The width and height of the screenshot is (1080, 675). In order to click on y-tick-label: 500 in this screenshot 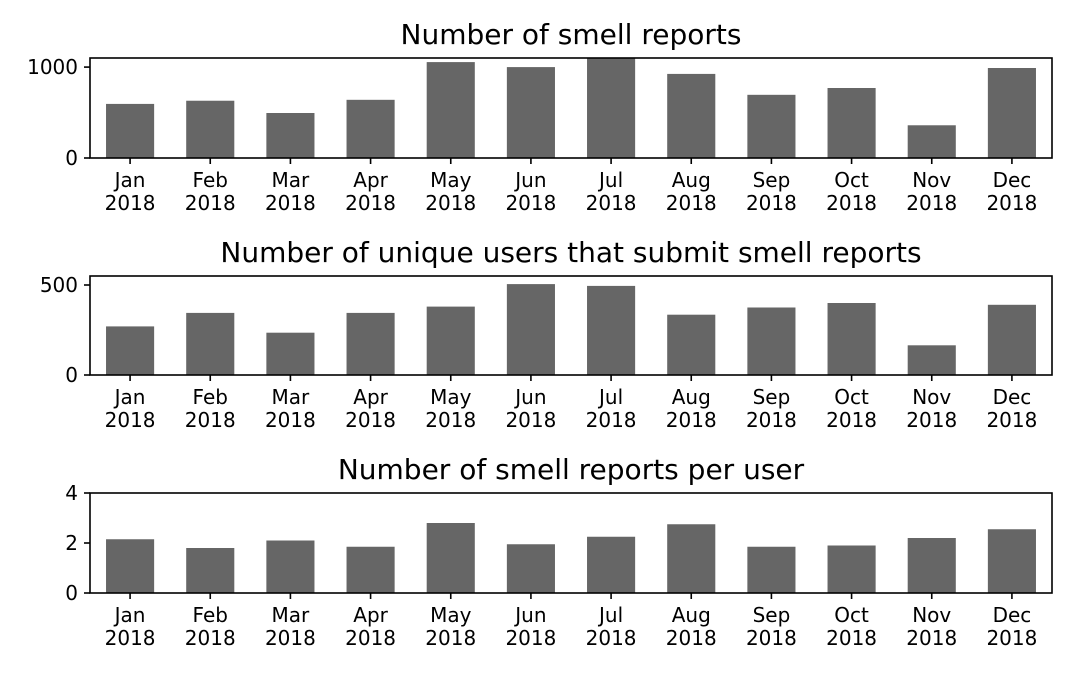, I will do `click(59, 285)`.